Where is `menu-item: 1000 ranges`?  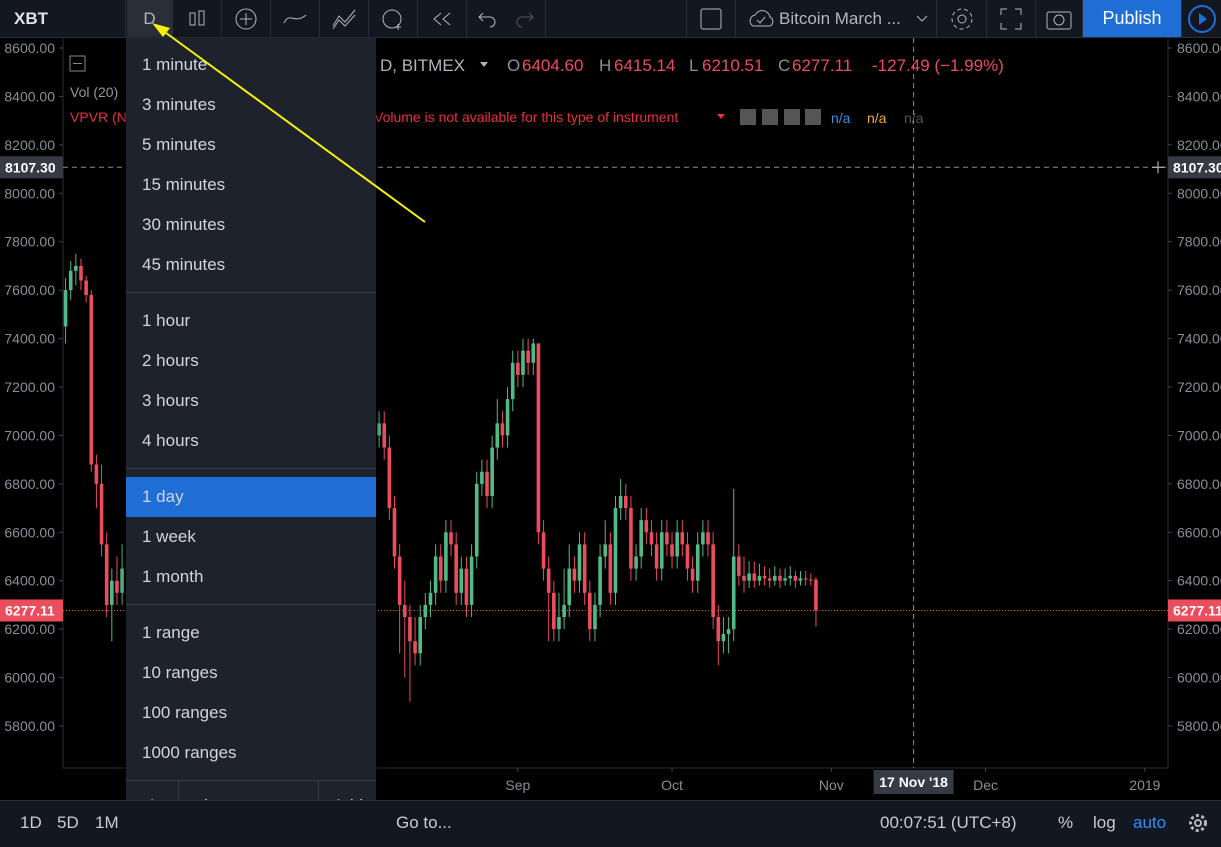
menu-item: 1000 ranges is located at coordinates (189, 752).